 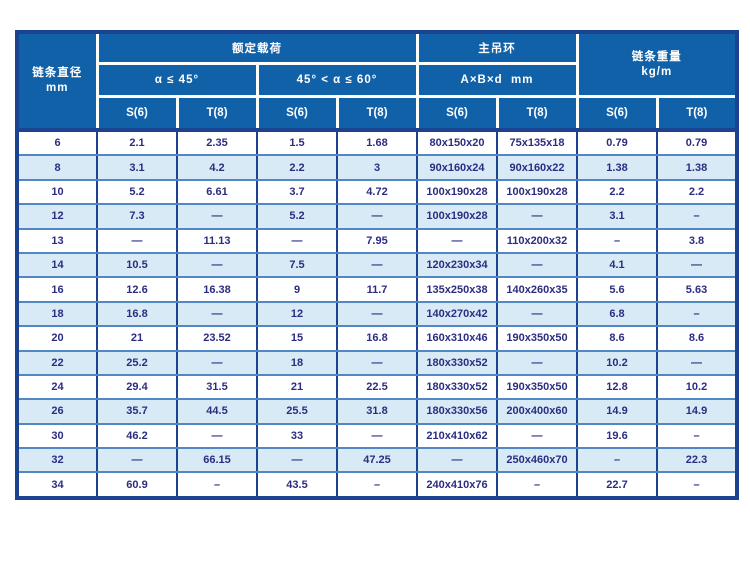 What do you see at coordinates (377, 142) in the screenshot?
I see `value-cell: 1.68` at bounding box center [377, 142].